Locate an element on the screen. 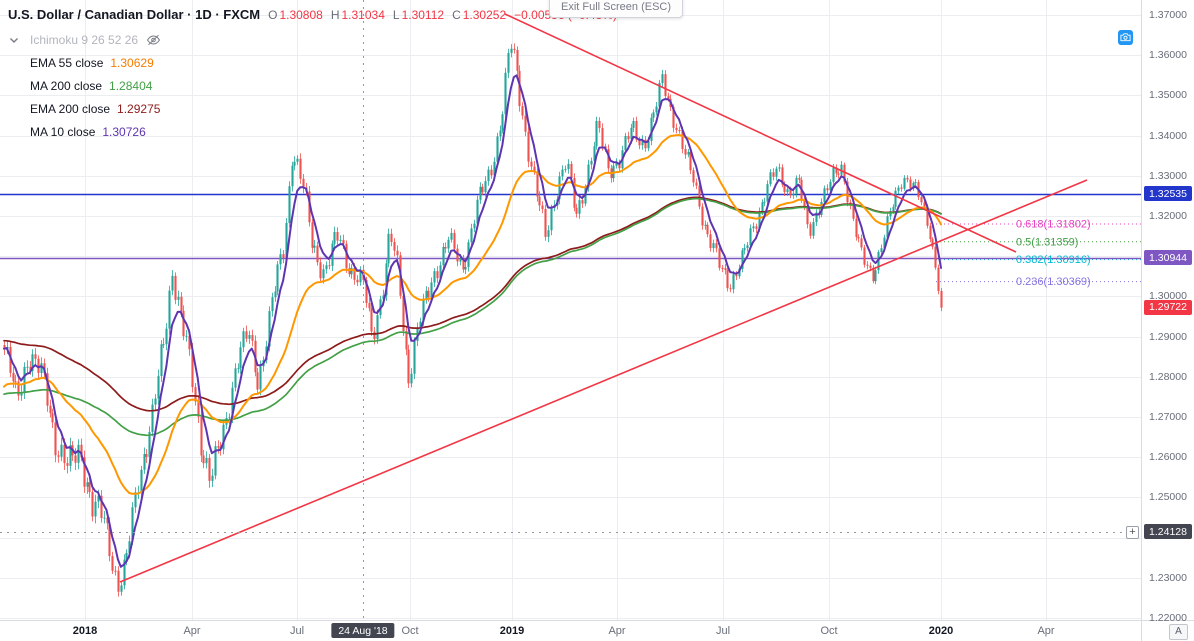 The width and height of the screenshot is (1194, 641). indicator-label: EMA 200 close is located at coordinates (70, 108).